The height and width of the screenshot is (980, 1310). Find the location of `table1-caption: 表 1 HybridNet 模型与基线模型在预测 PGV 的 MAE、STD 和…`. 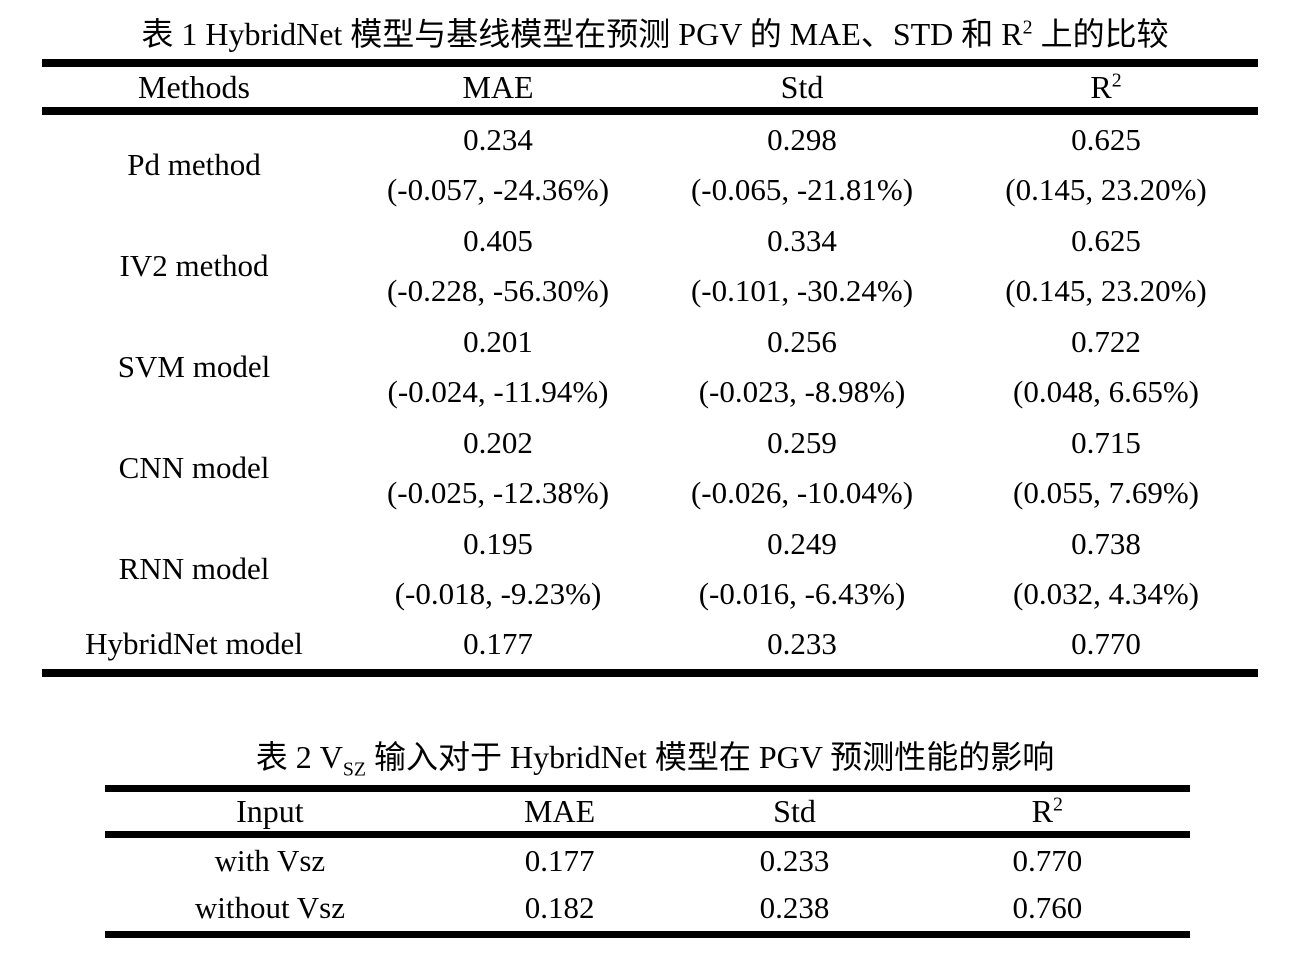

table1-caption: 表 1 HybridNet 模型与基线模型在预测 PGV 的 MAE、STD 和… is located at coordinates (655, 34).